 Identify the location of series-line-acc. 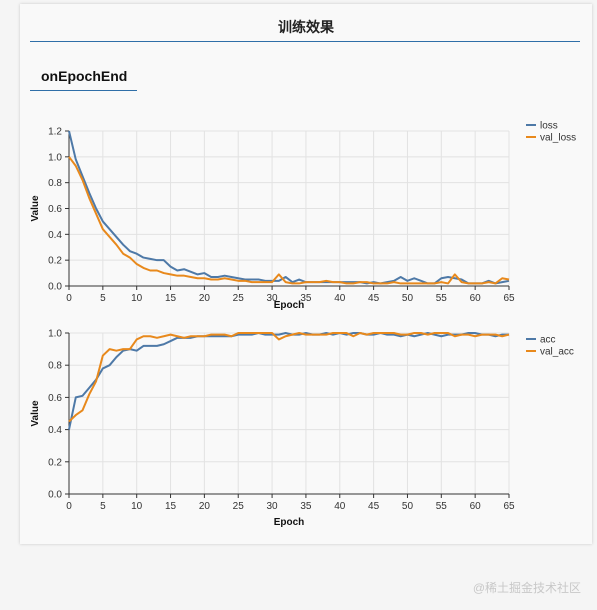
(288, 381).